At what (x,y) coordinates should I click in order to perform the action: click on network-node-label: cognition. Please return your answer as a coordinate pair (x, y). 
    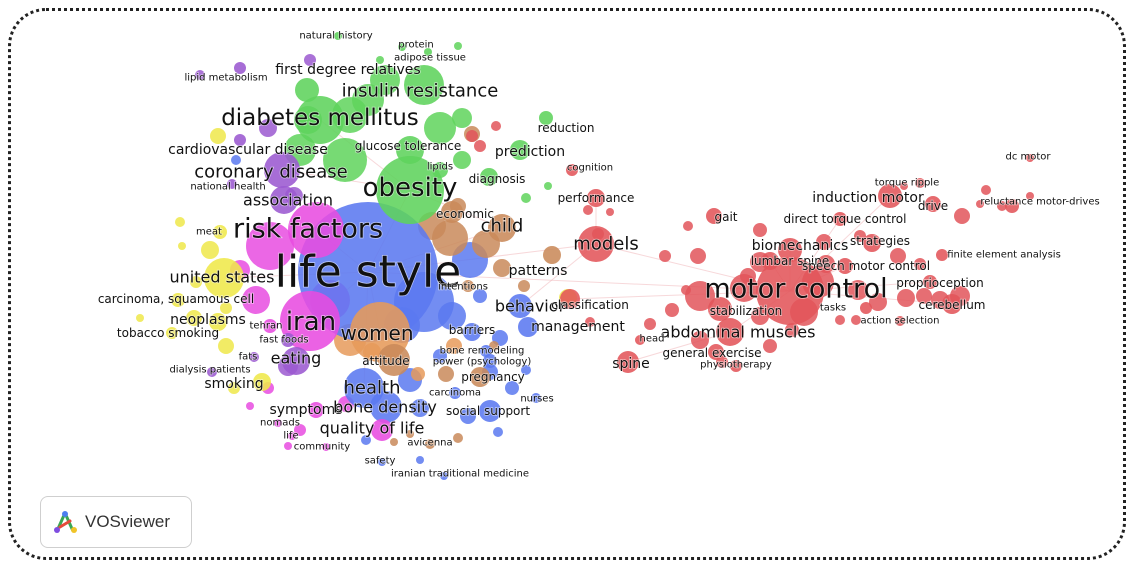
    Looking at the image, I should click on (590, 168).